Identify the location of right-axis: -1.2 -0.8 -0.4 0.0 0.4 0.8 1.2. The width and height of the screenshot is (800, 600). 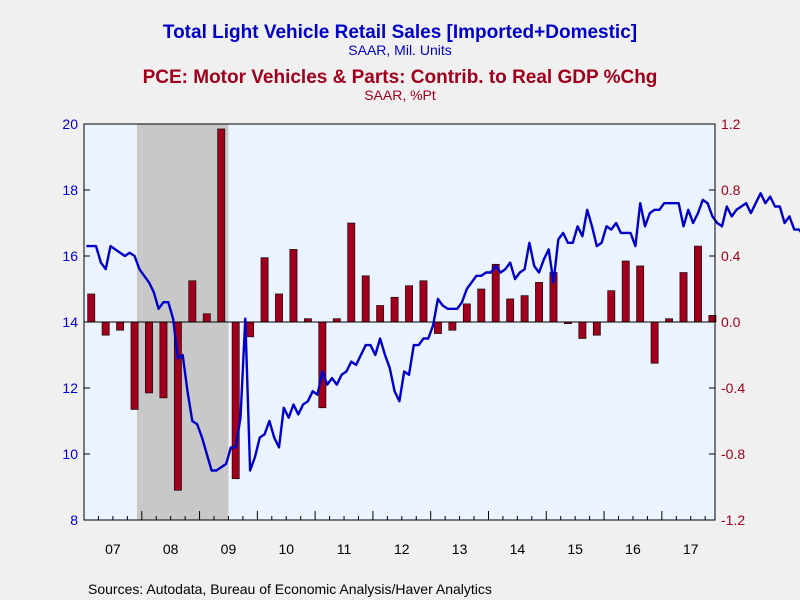
(727, 322).